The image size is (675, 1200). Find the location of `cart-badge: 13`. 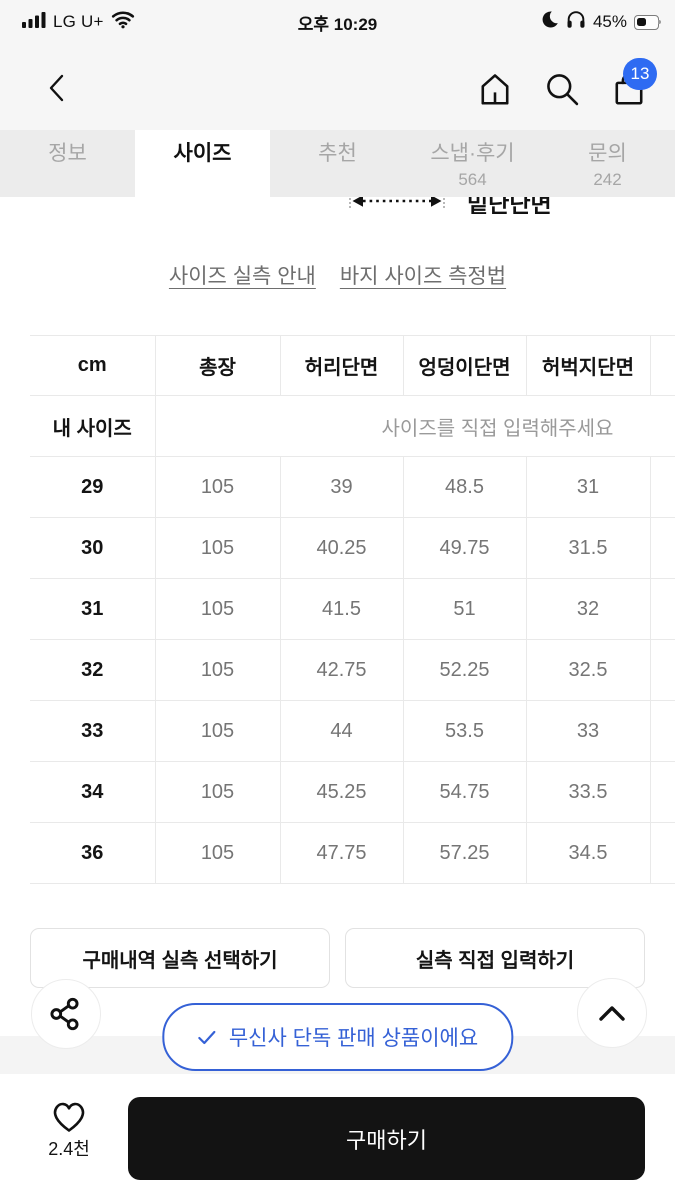

cart-badge: 13 is located at coordinates (640, 74).